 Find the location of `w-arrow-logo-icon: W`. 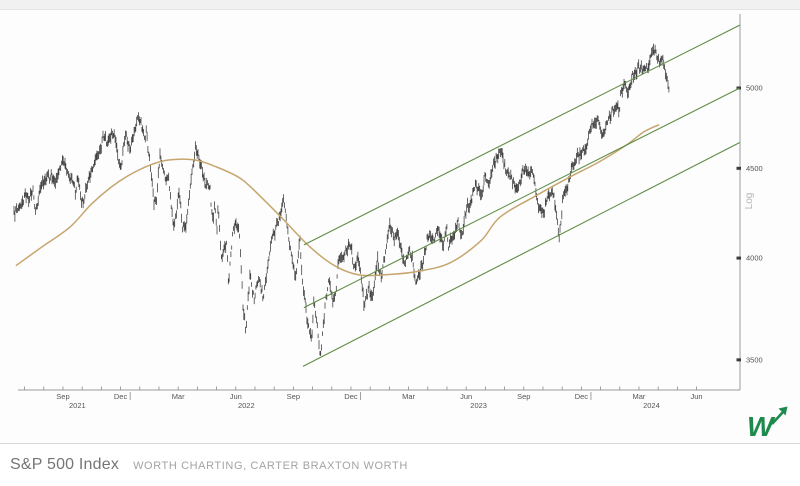

w-arrow-logo-icon: W is located at coordinates (767, 424).